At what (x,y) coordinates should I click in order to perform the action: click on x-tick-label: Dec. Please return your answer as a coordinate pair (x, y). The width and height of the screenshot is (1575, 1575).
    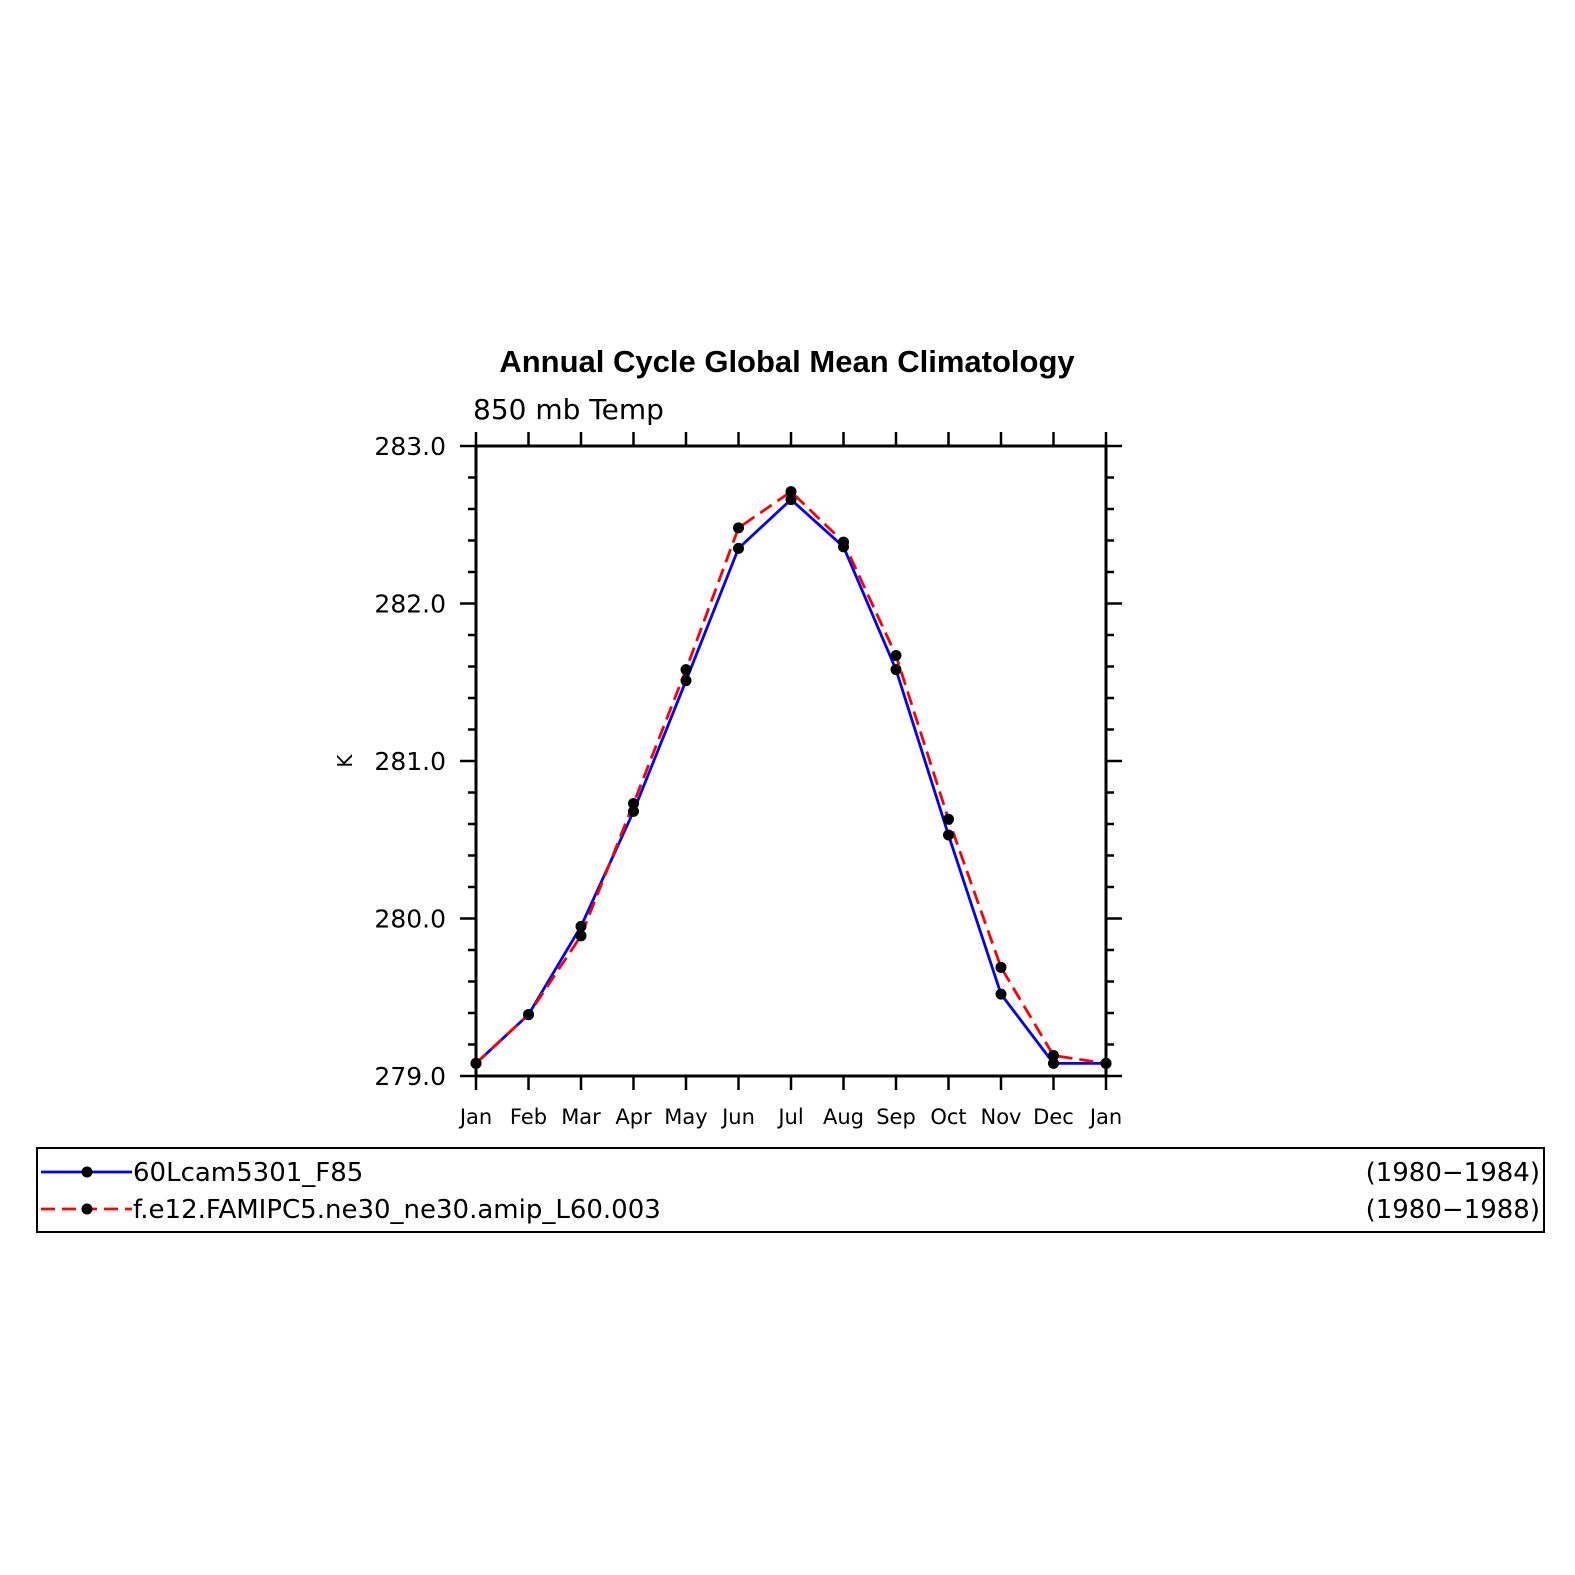
    Looking at the image, I should click on (1053, 1117).